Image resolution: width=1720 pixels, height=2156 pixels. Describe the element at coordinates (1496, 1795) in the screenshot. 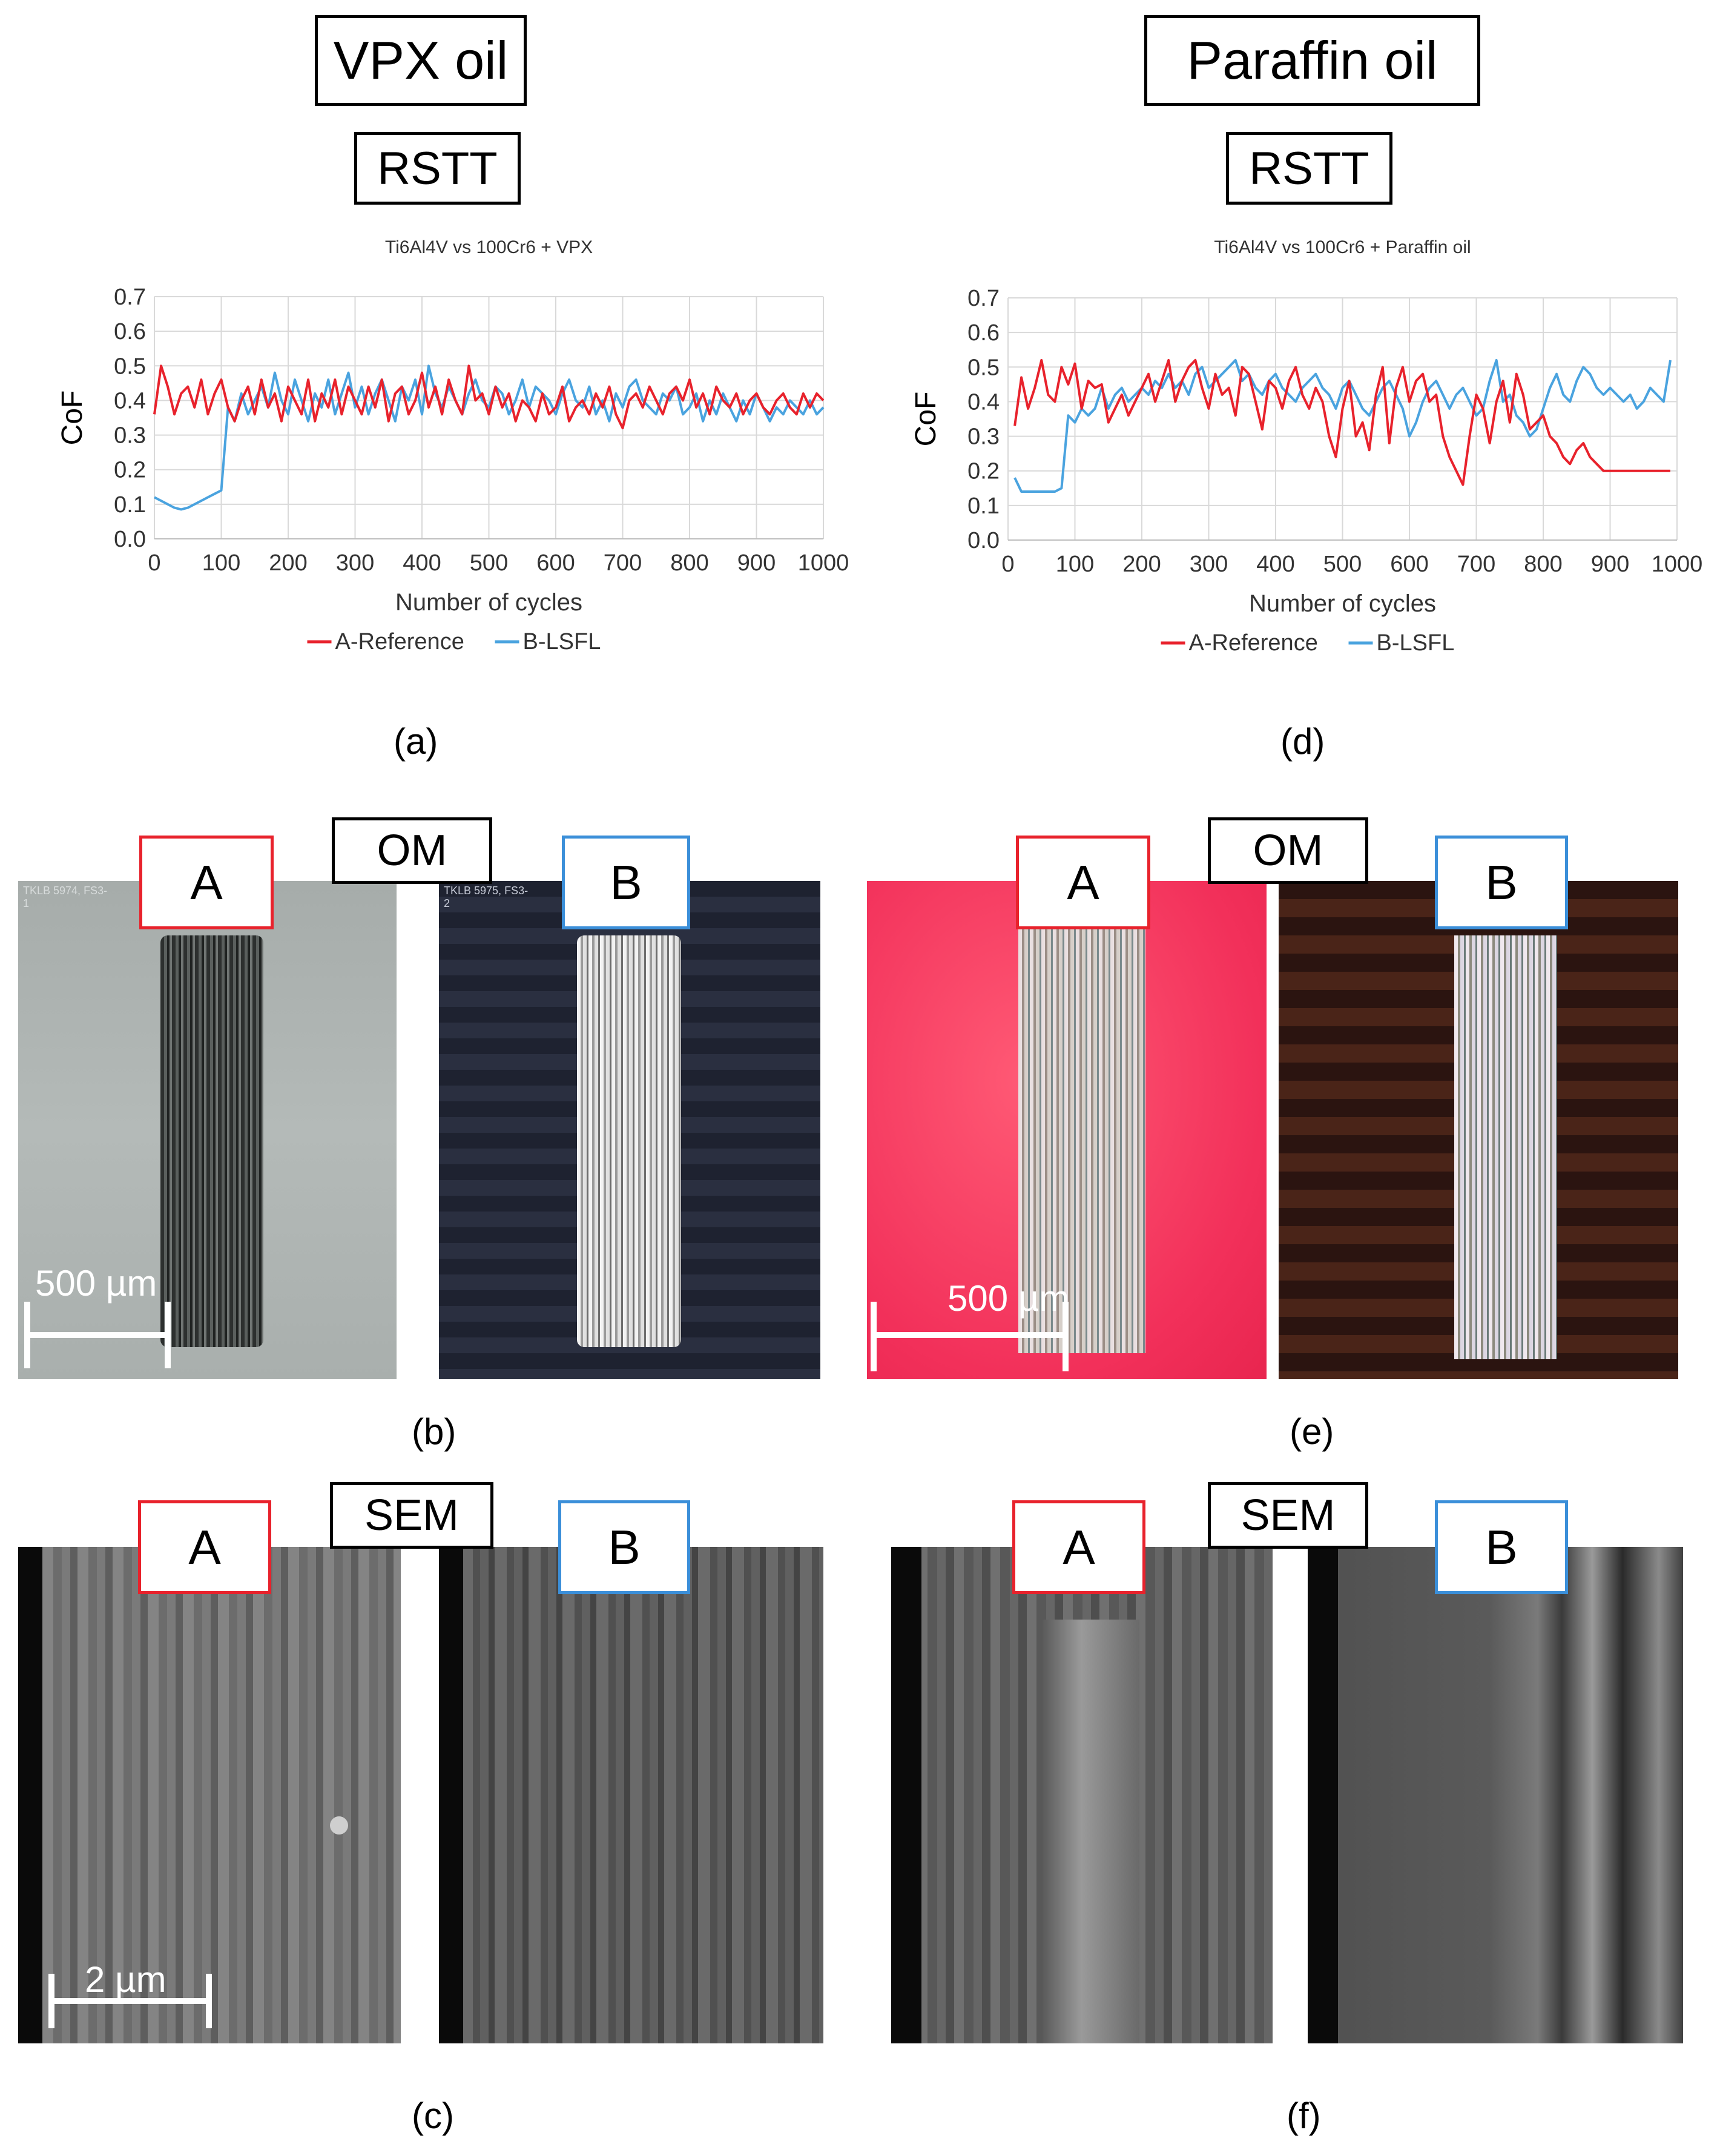

I see `sem-micrograph-paraffin-lsfl` at that location.